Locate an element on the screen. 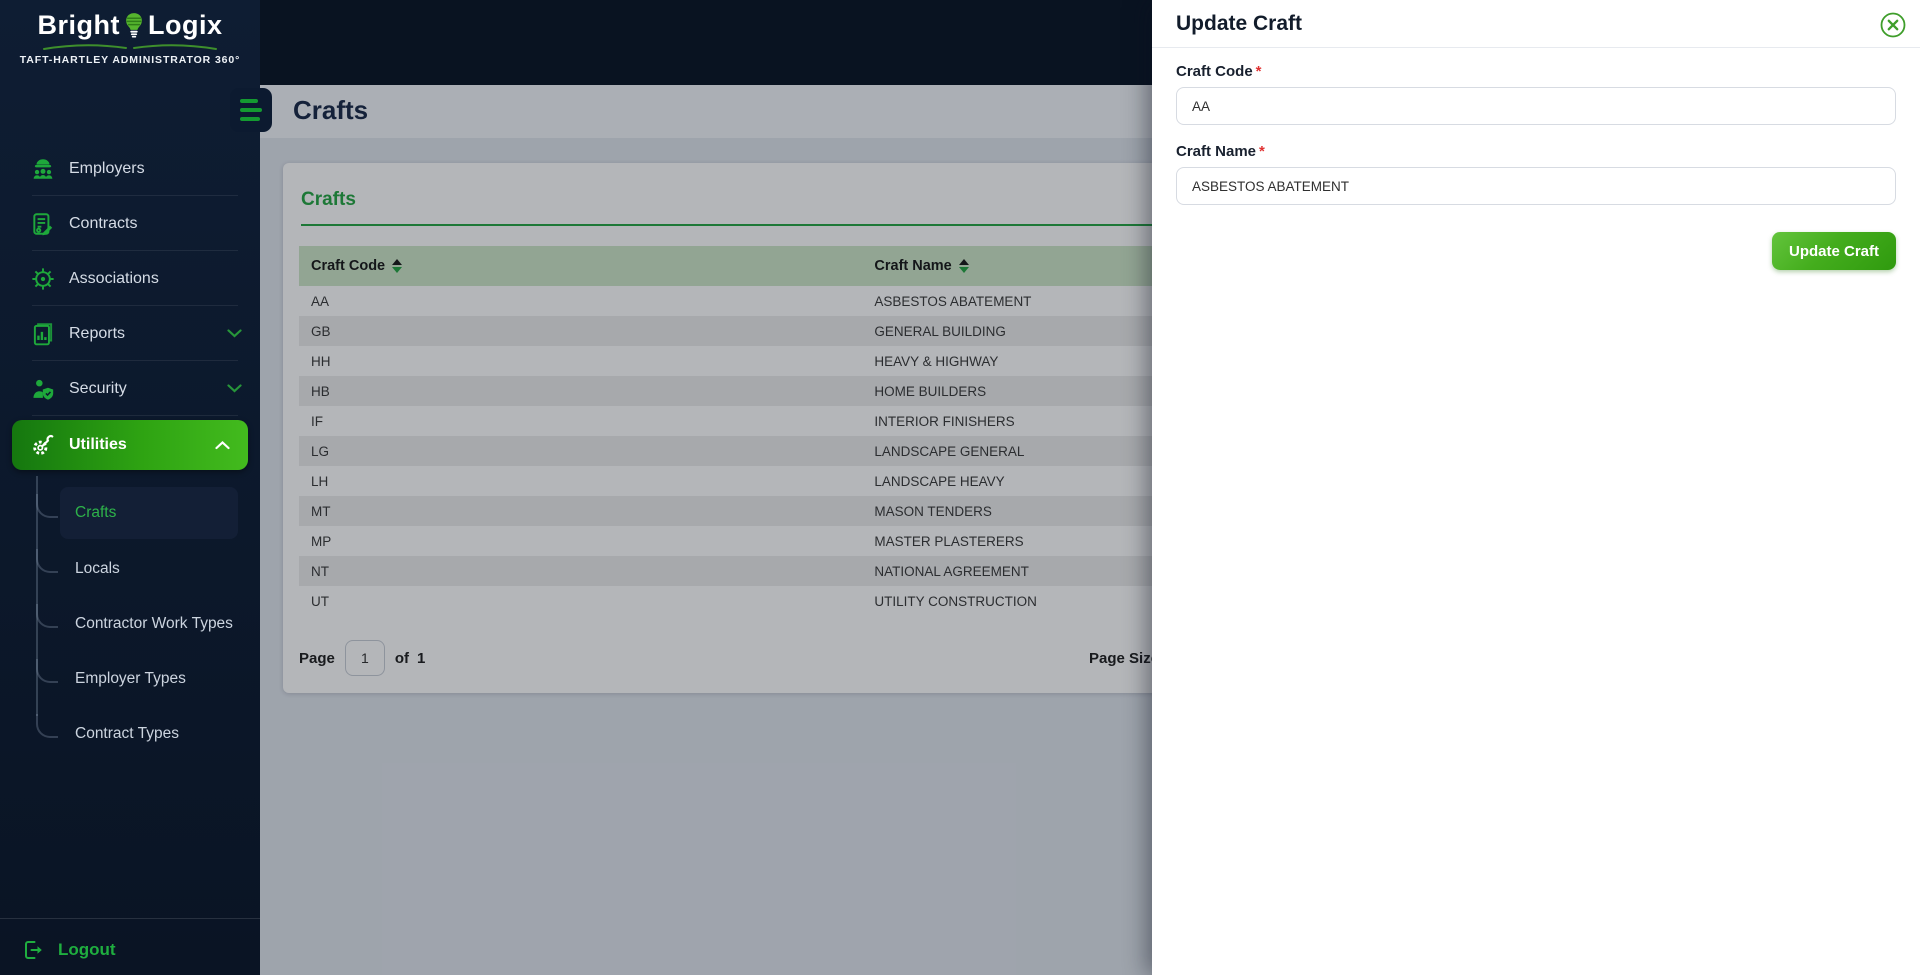 This screenshot has height=975, width=1920. craft-code-label: Craft Code * is located at coordinates (1219, 71).